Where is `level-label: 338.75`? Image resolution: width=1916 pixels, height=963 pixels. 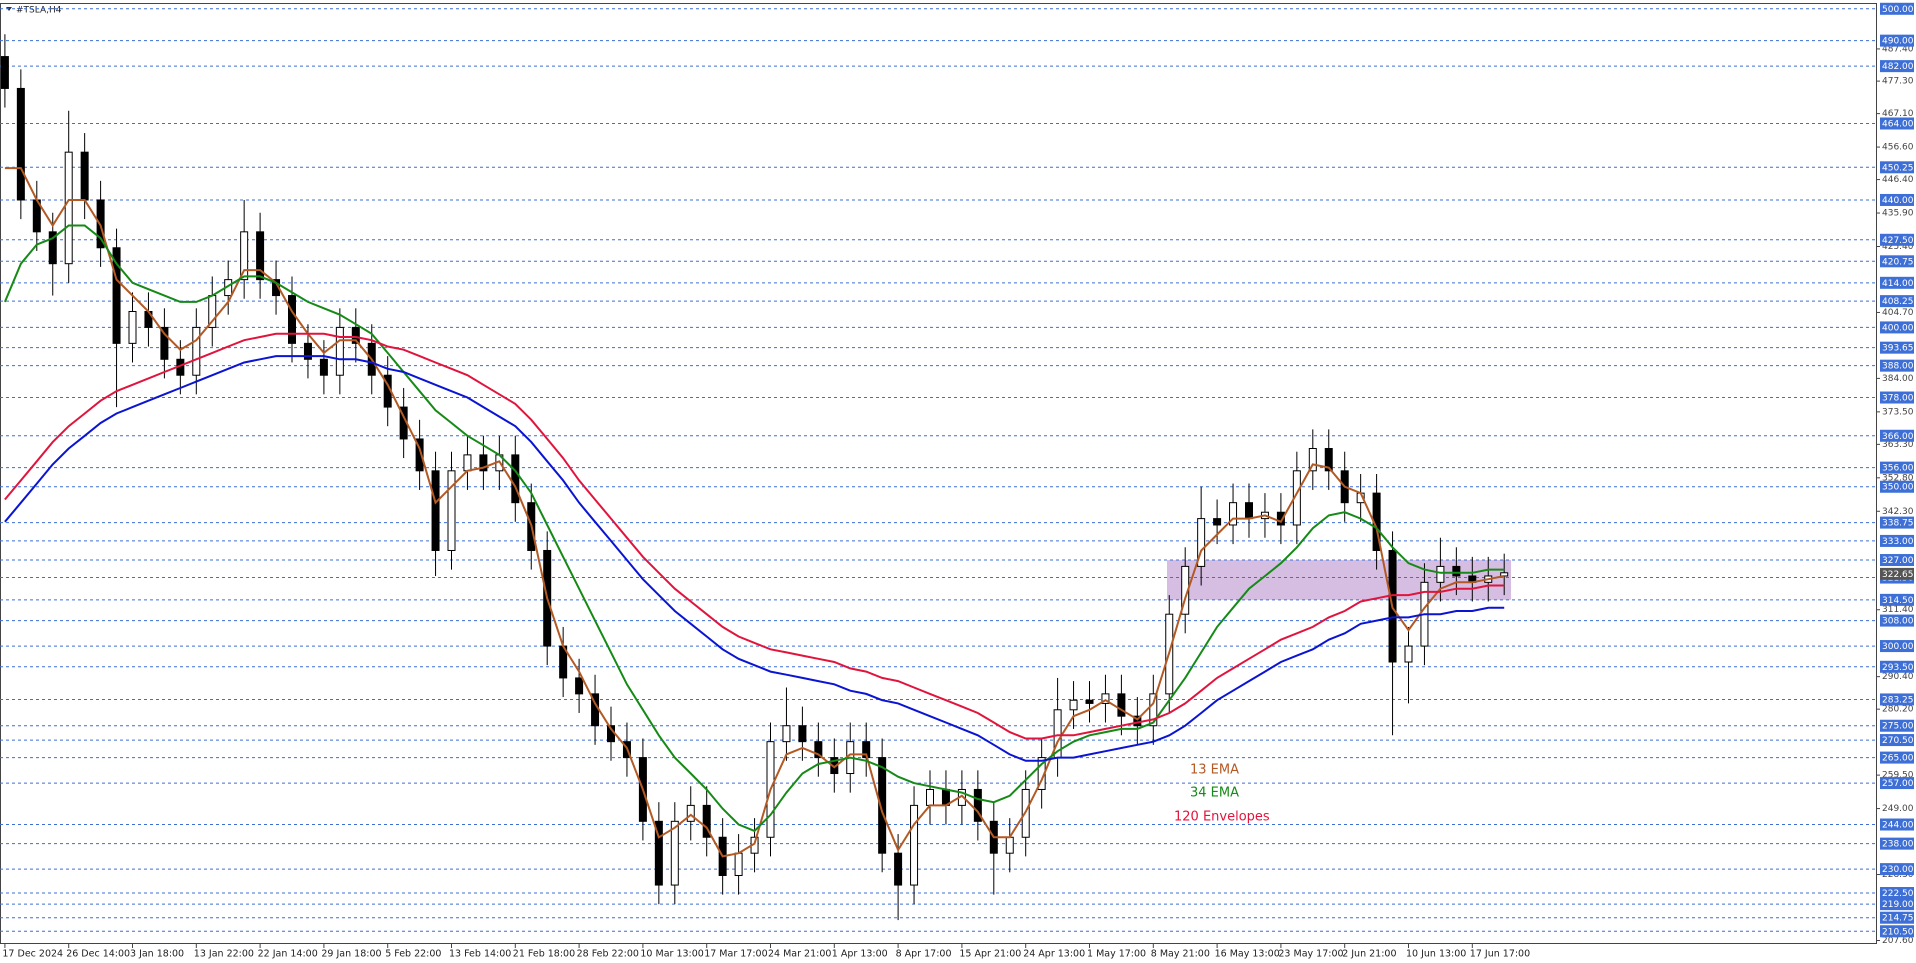
level-label: 338.75 is located at coordinates (1898, 524).